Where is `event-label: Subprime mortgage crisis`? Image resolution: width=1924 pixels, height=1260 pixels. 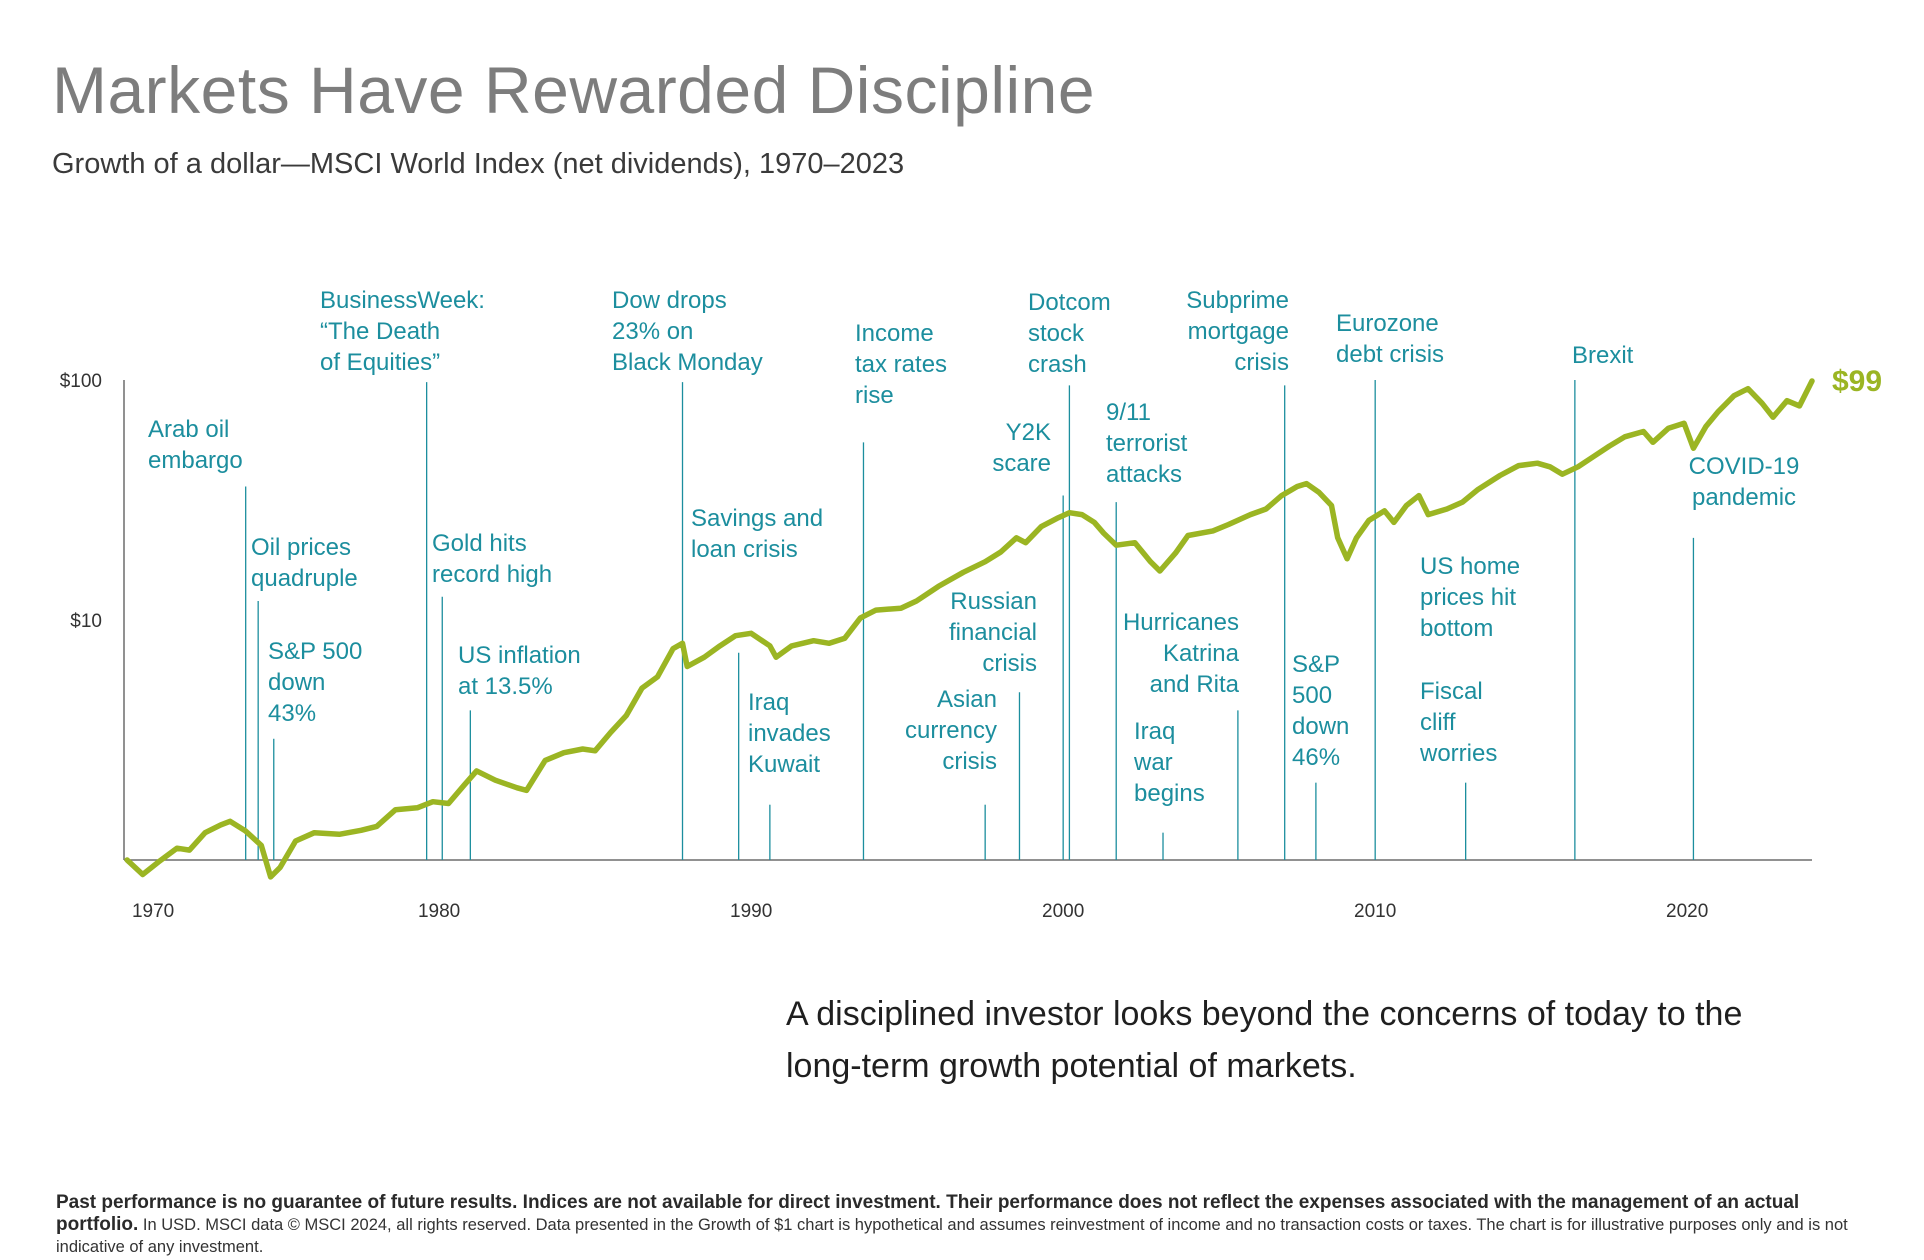
event-label: Subprime mortgage crisis is located at coordinates (1237, 331).